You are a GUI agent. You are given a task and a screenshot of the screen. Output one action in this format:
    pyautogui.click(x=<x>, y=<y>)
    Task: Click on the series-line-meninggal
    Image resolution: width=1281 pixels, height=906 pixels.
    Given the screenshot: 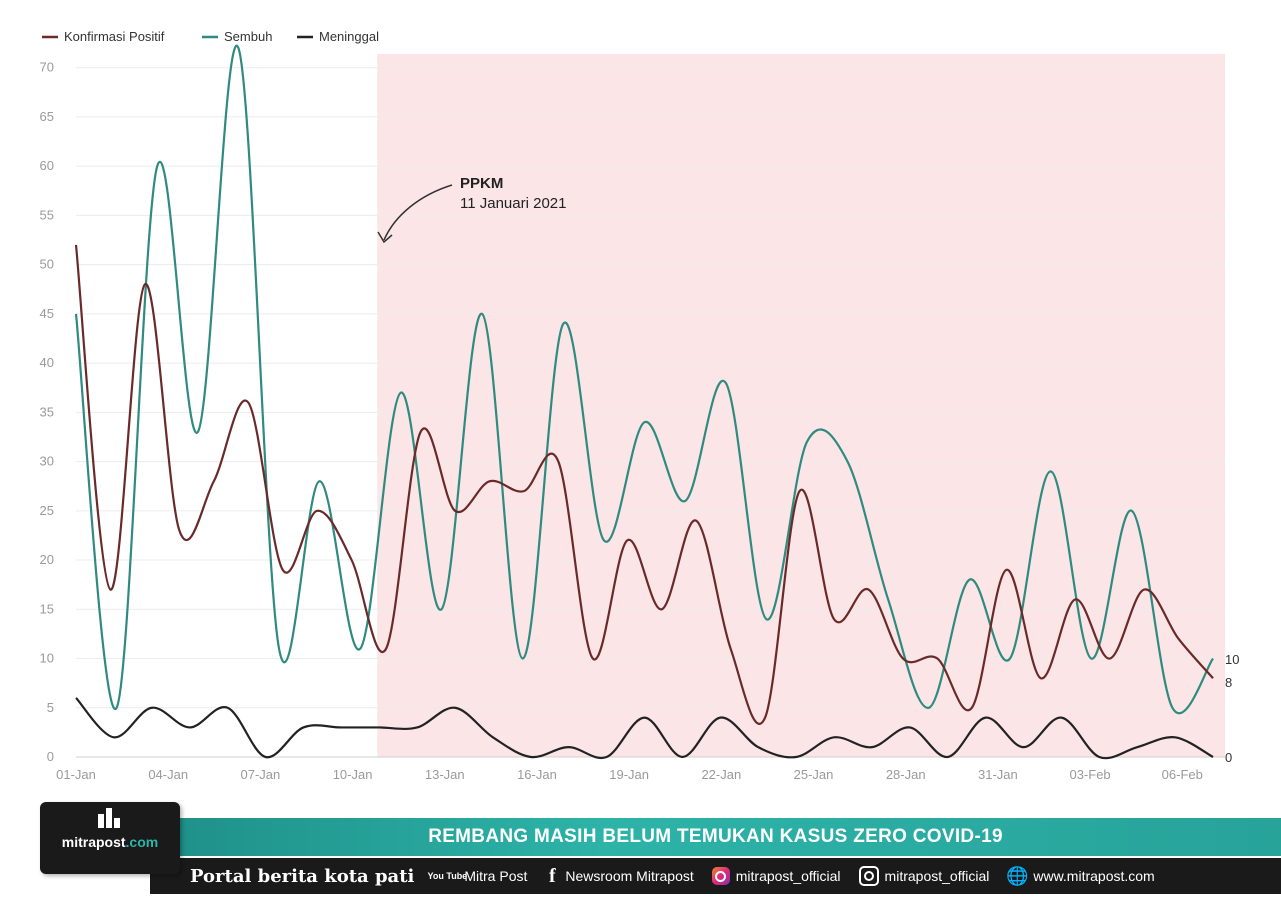 What is the action you would take?
    pyautogui.click(x=644, y=728)
    